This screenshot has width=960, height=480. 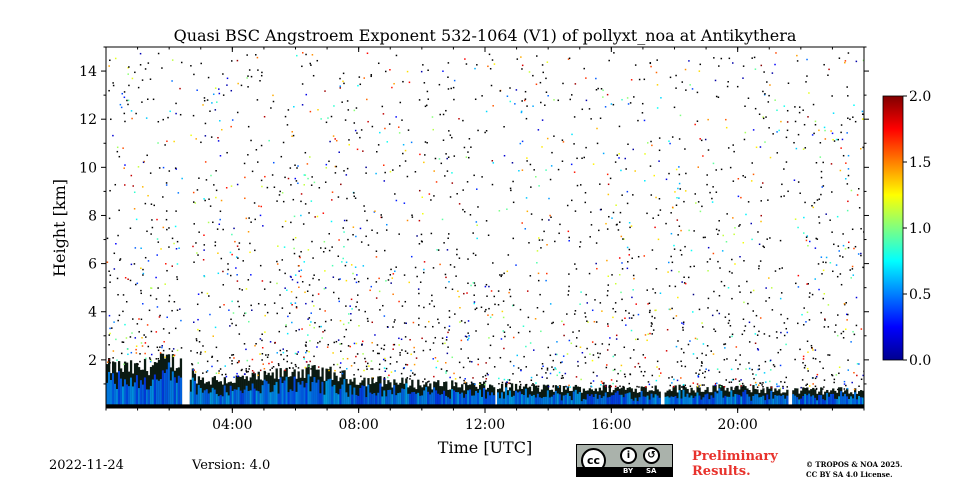 What do you see at coordinates (624, 460) in the screenshot?
I see `cc-license-badge: cc i ↺ BY SA` at bounding box center [624, 460].